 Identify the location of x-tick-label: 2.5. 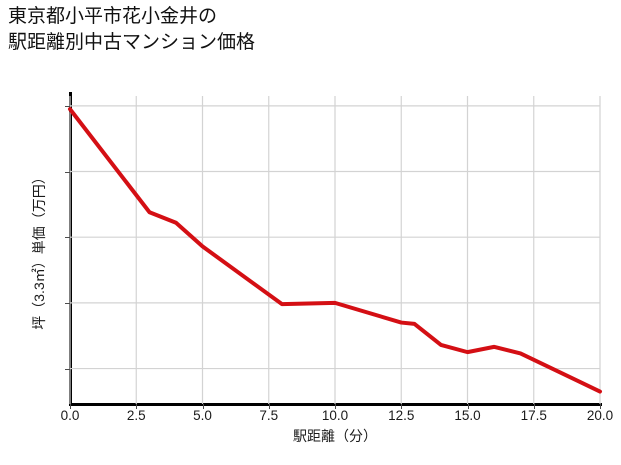
(136, 415).